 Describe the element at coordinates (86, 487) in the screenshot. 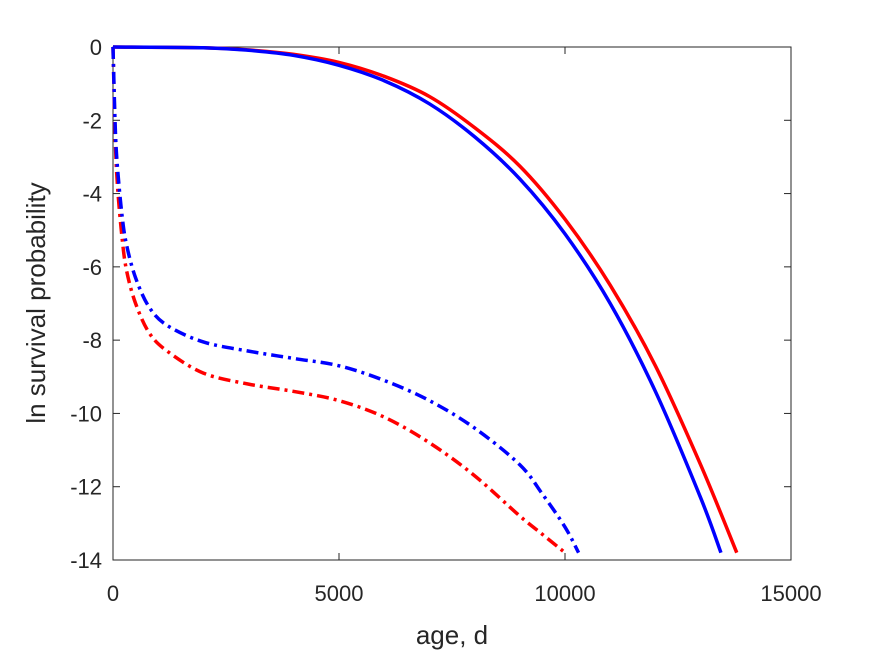

I see `y-tick-label: -12` at that location.